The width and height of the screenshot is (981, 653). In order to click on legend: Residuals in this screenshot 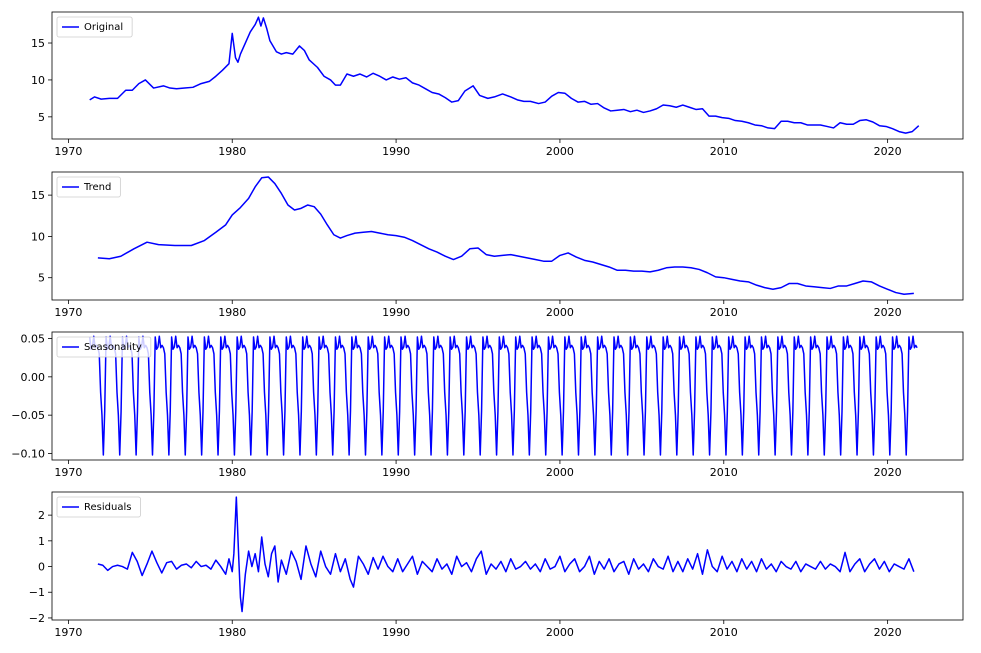, I will do `click(98, 507)`.